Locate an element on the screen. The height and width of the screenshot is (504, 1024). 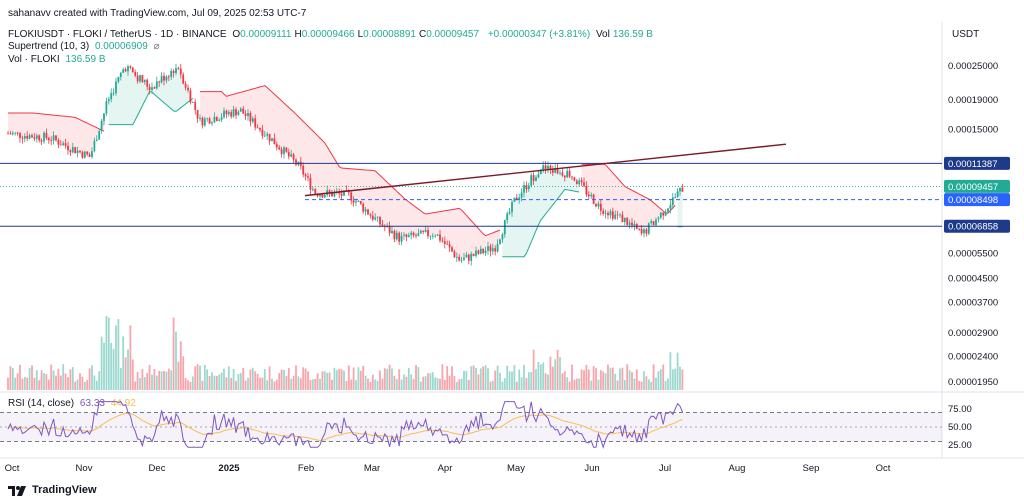
price-tick-label: 0.00005500 is located at coordinates (973, 254).